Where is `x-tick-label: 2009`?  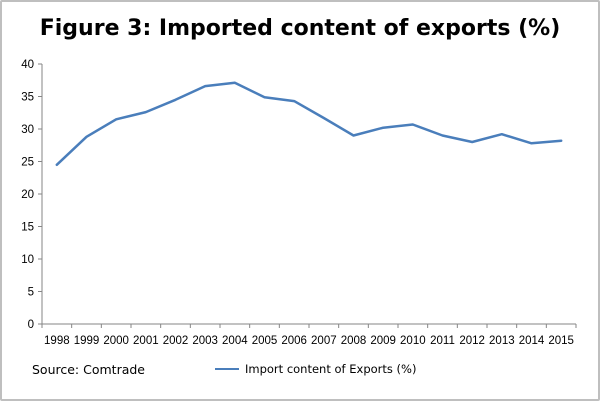 x-tick-label: 2009 is located at coordinates (383, 341).